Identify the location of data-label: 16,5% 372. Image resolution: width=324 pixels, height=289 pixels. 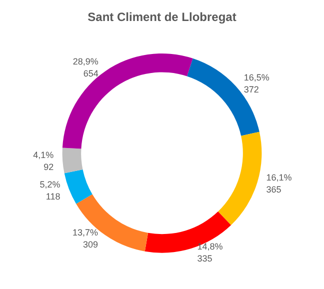
(257, 83).